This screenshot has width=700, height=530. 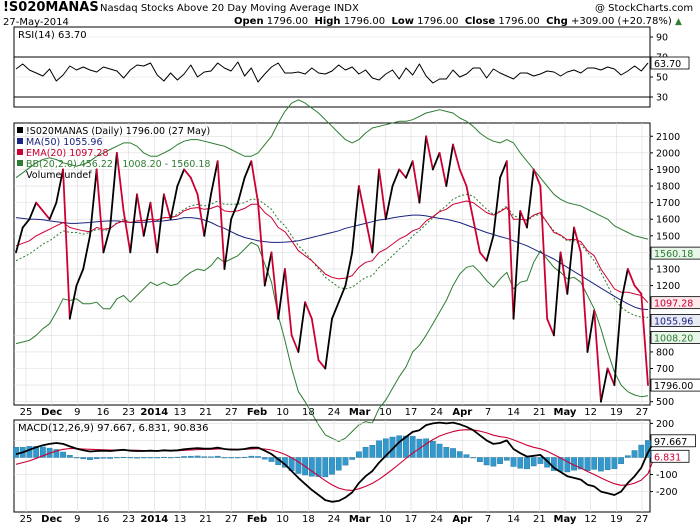 What do you see at coordinates (665, 424) in the screenshot?
I see `macd-y-tick-label: 200` at bounding box center [665, 424].